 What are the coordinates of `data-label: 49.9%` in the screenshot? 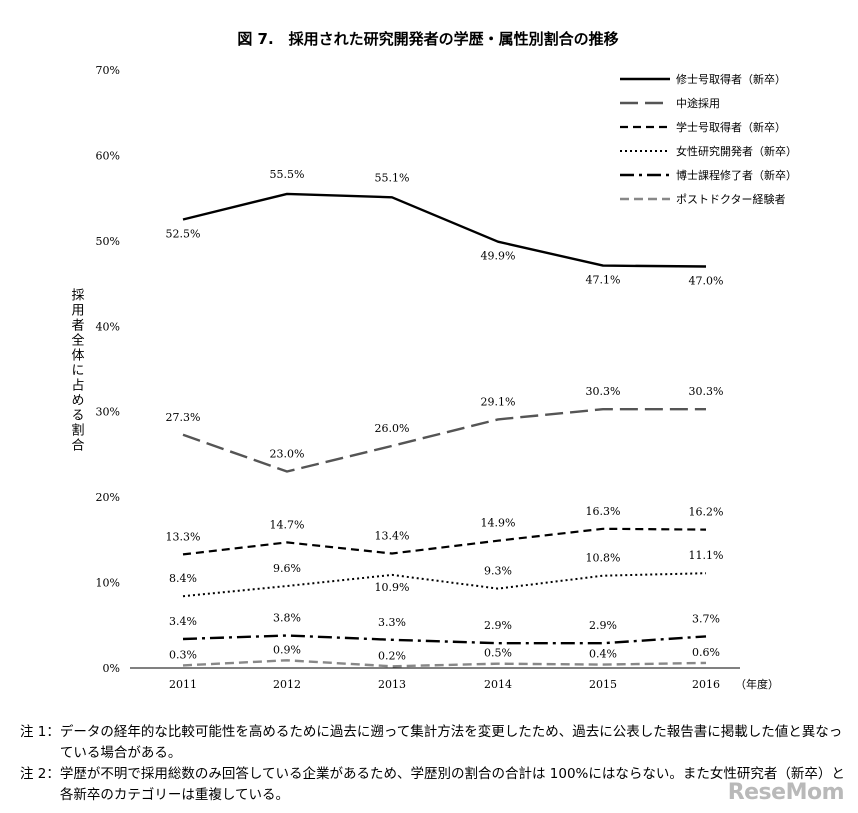 It's located at (498, 256).